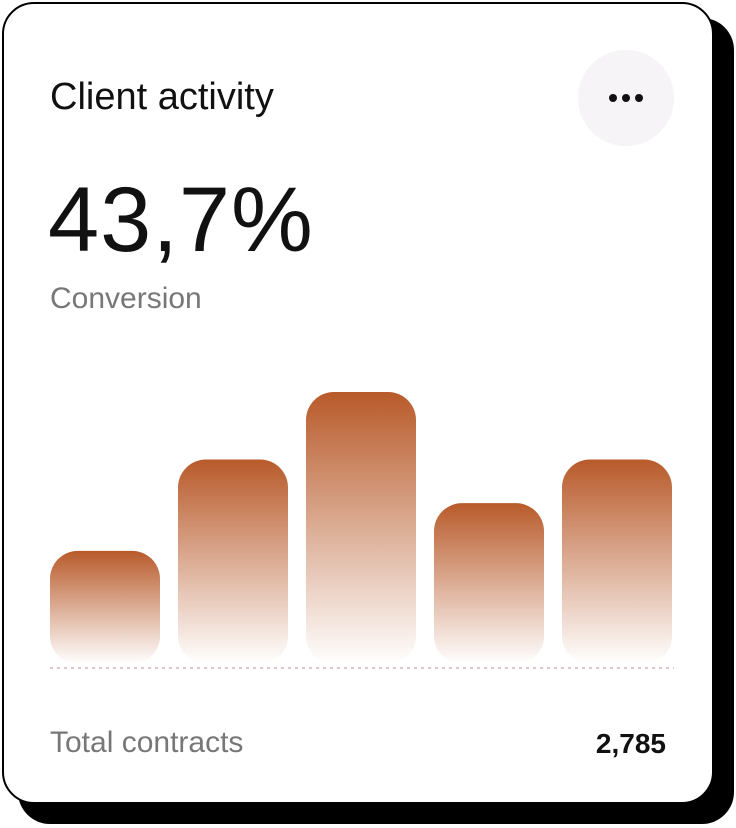  I want to click on footer-label: Total contracts, so click(147, 742).